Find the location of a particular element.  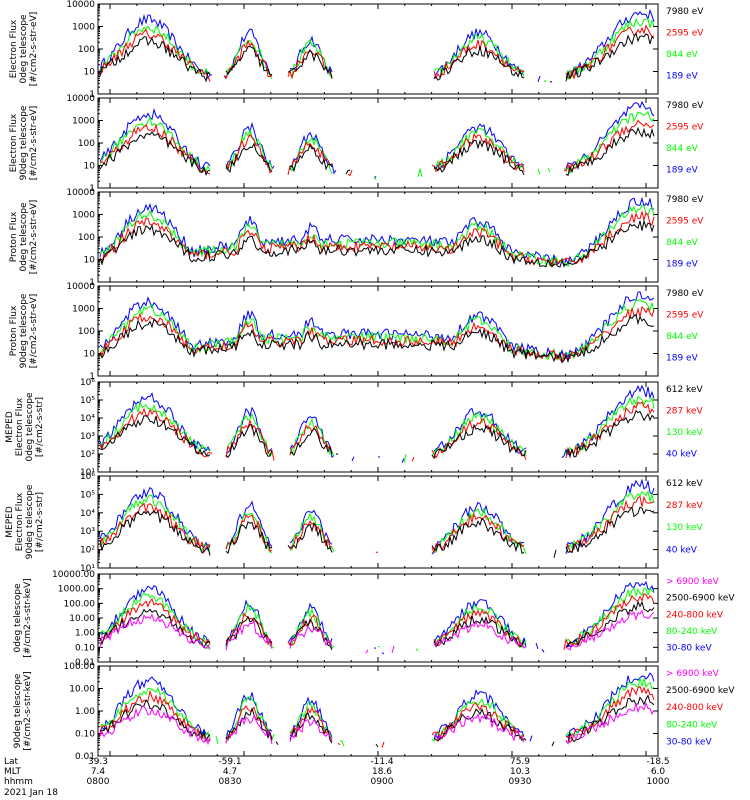

y-tick-label: 1.00 is located at coordinates (85, 712).